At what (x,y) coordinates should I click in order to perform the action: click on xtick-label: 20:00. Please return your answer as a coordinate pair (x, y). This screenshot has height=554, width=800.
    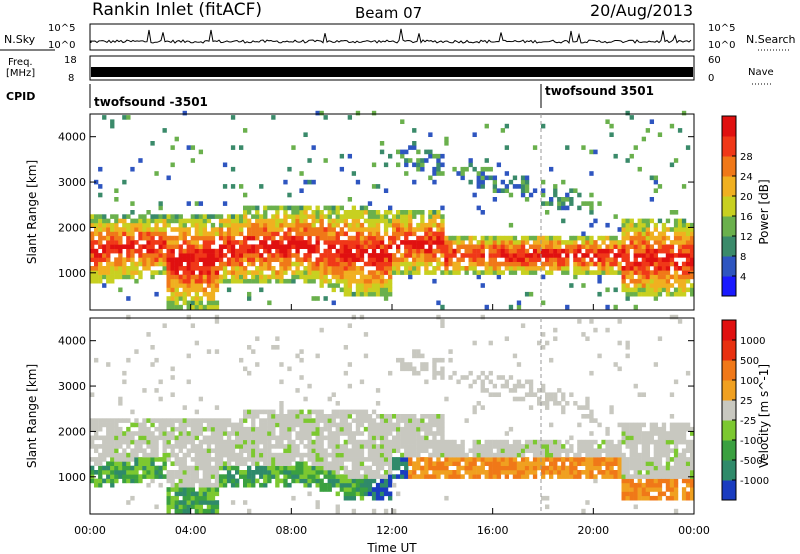
    Looking at the image, I should click on (593, 530).